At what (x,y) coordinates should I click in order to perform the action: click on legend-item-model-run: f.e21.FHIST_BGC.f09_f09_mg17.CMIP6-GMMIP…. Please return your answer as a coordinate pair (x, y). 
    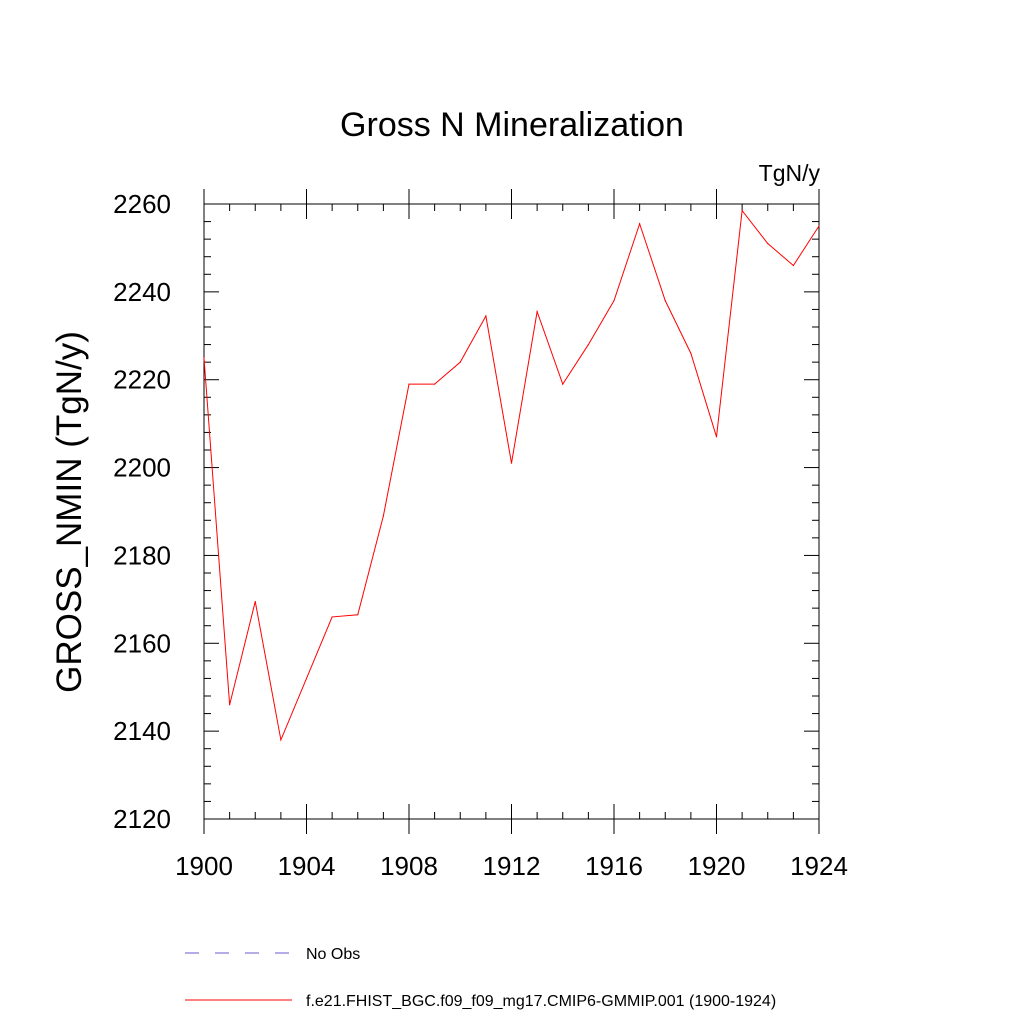
    Looking at the image, I should click on (480, 1001).